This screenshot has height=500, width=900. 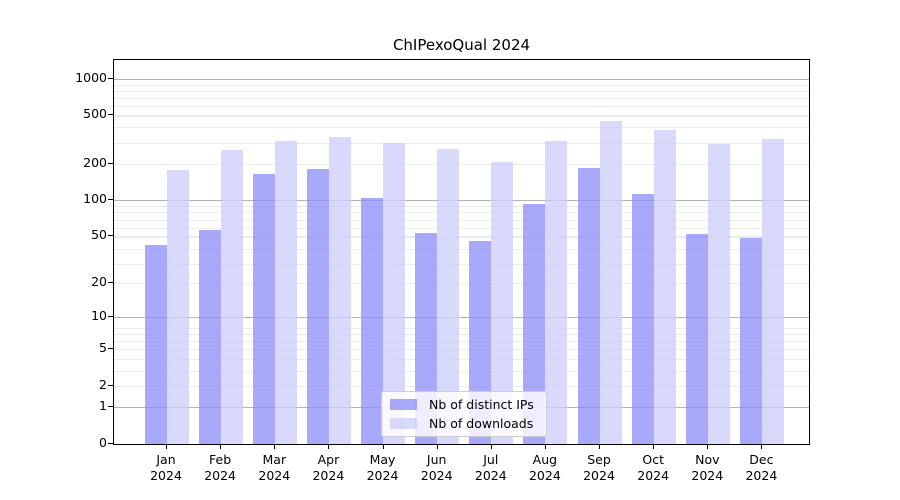 I want to click on chart-title: ChIPexoQual 2024, so click(x=461, y=45).